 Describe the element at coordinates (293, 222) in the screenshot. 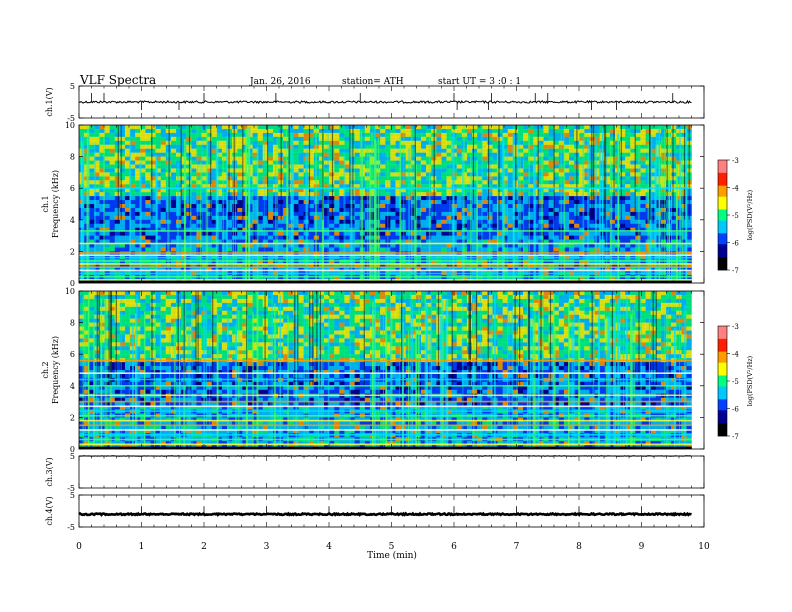

I see `sferic-streak` at that location.